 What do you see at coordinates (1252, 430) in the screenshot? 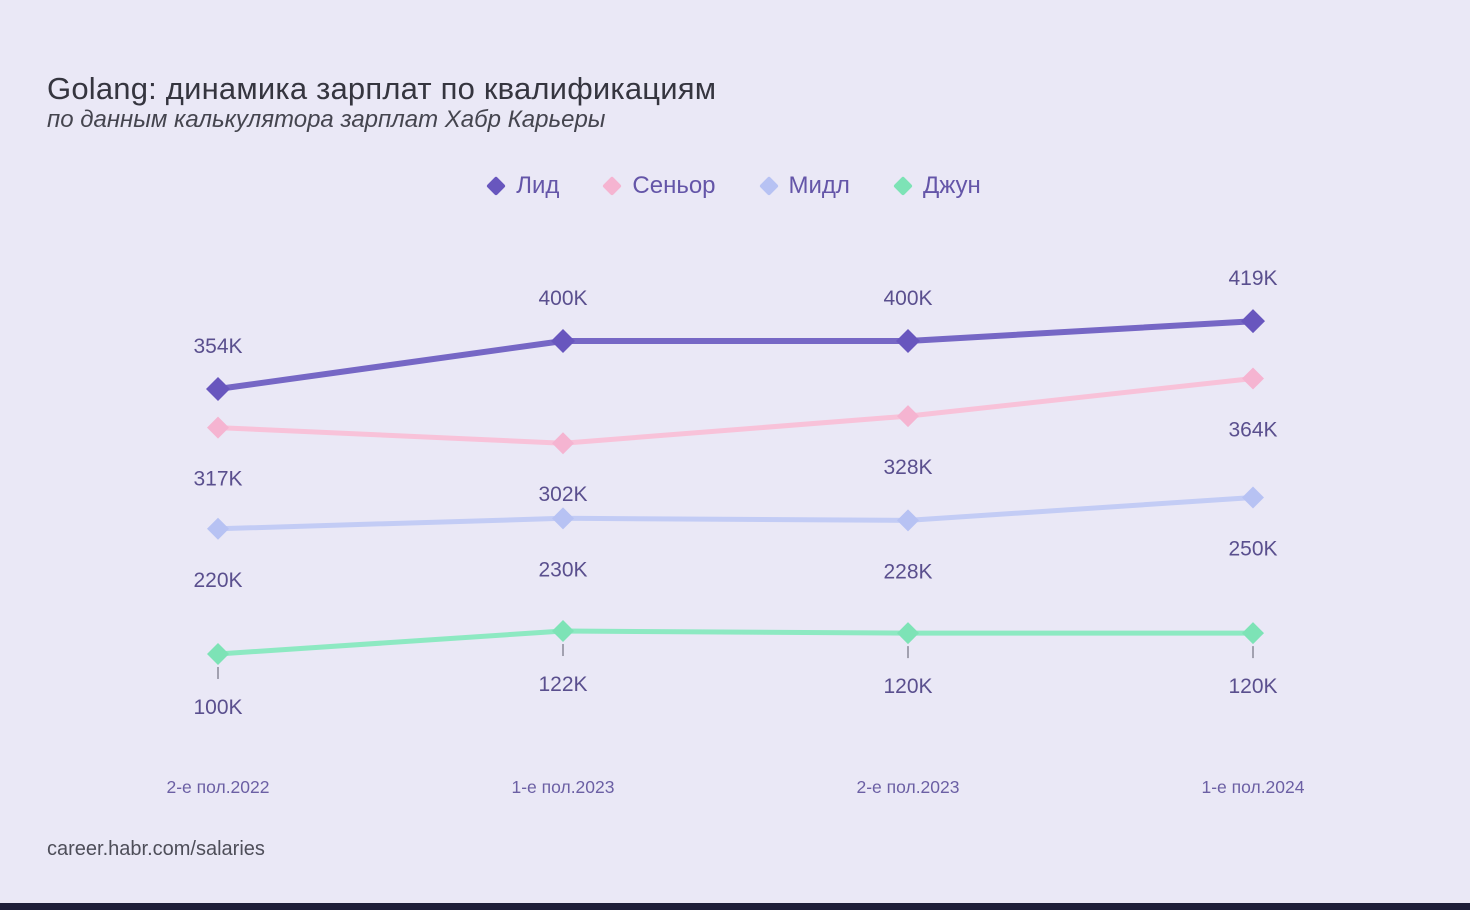
I see `data-label: 364K` at bounding box center [1252, 430].